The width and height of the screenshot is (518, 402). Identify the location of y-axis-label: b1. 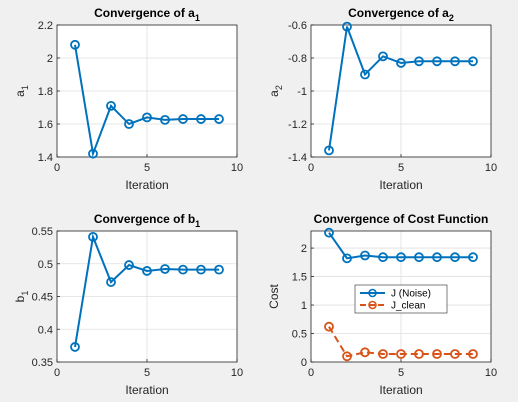
(21, 297).